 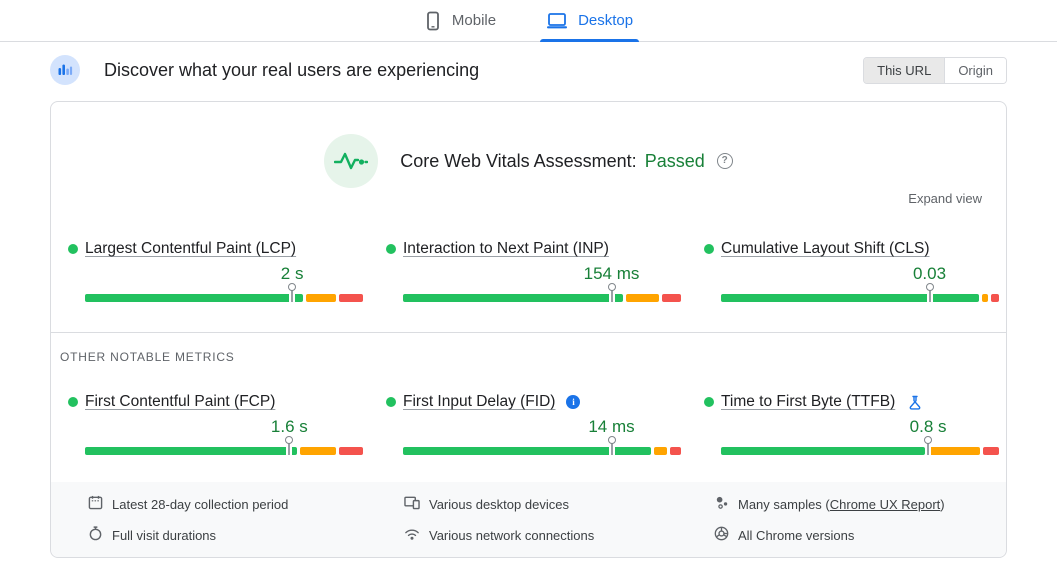 I want to click on collection-period-text: Latest 28-day collection period, so click(x=200, y=504).